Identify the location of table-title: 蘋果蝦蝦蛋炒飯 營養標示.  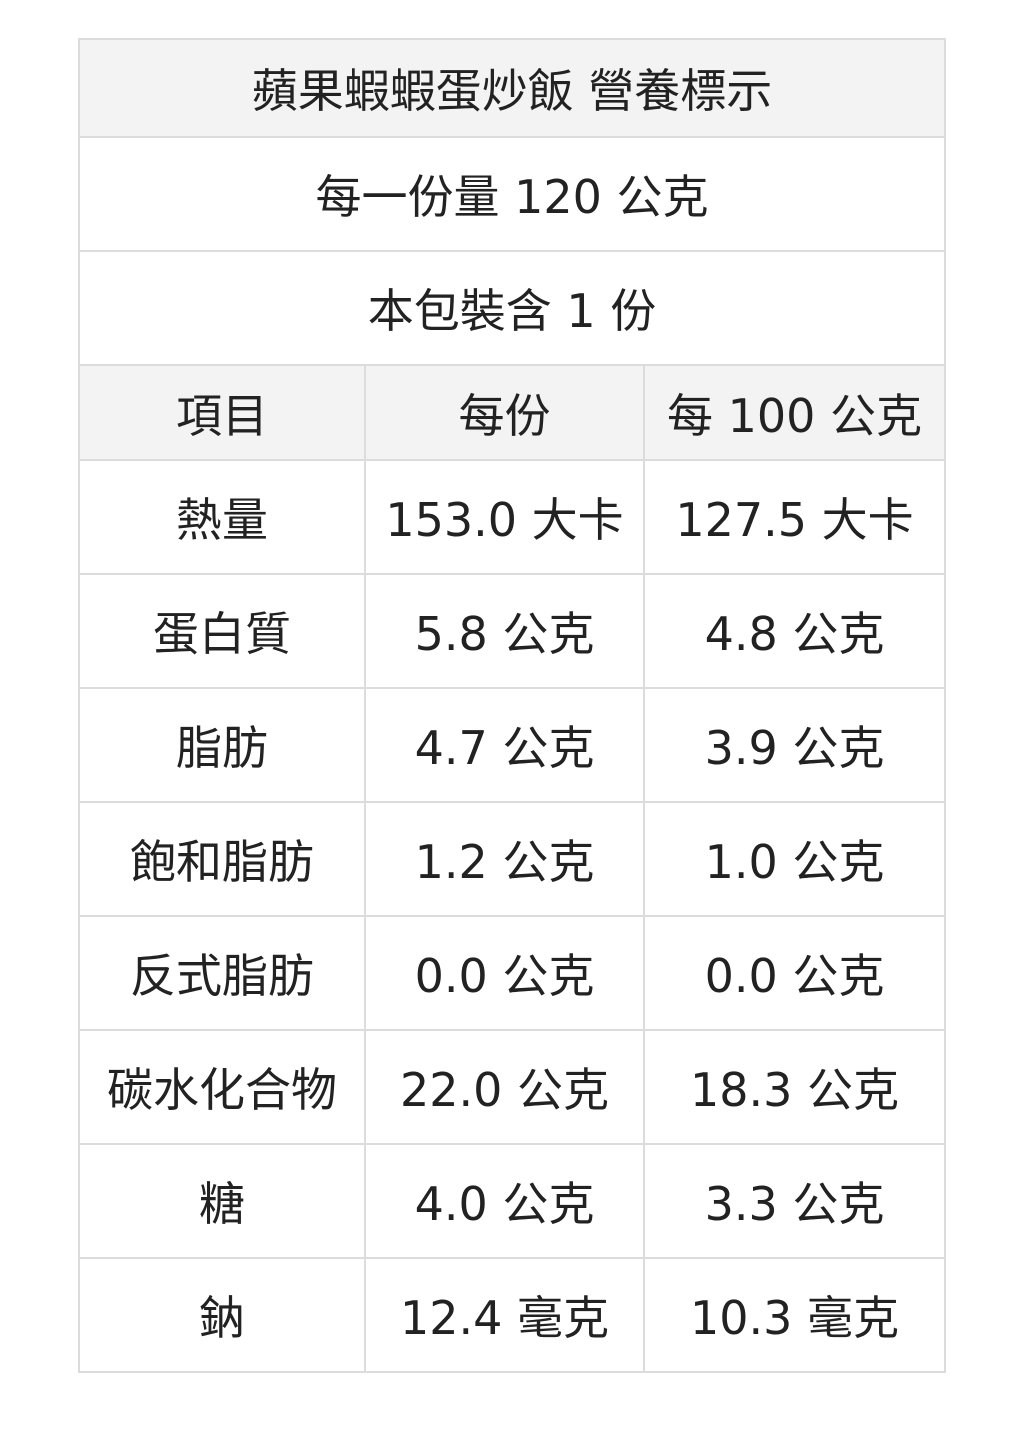
(512, 88).